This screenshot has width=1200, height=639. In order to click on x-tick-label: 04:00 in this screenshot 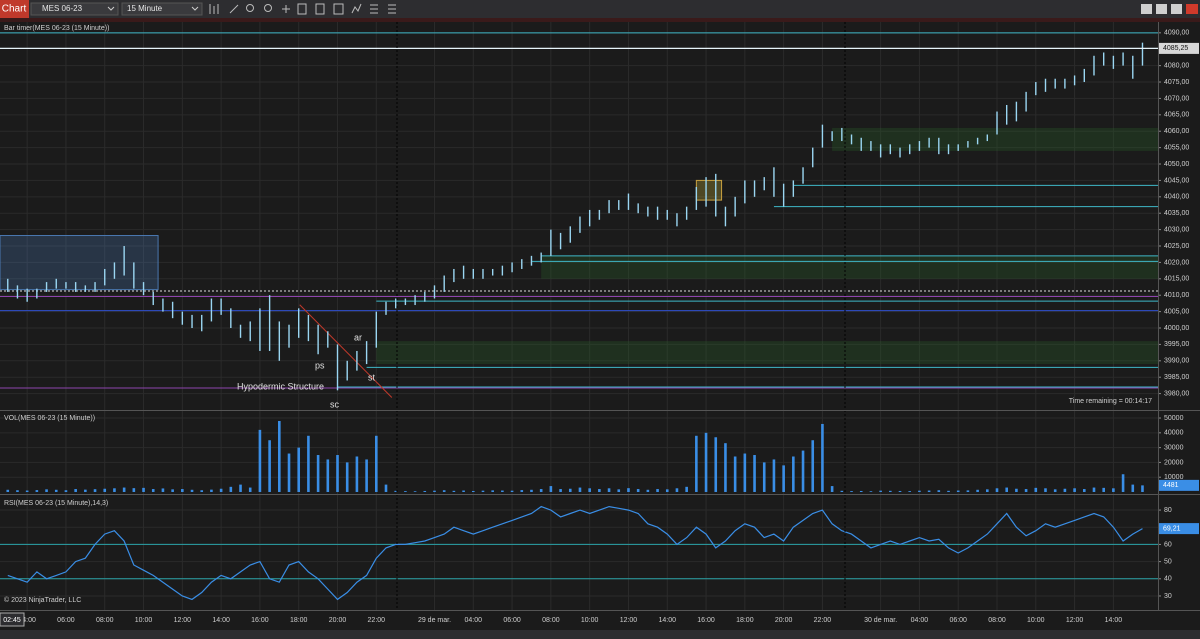, I will do `click(27, 620)`.